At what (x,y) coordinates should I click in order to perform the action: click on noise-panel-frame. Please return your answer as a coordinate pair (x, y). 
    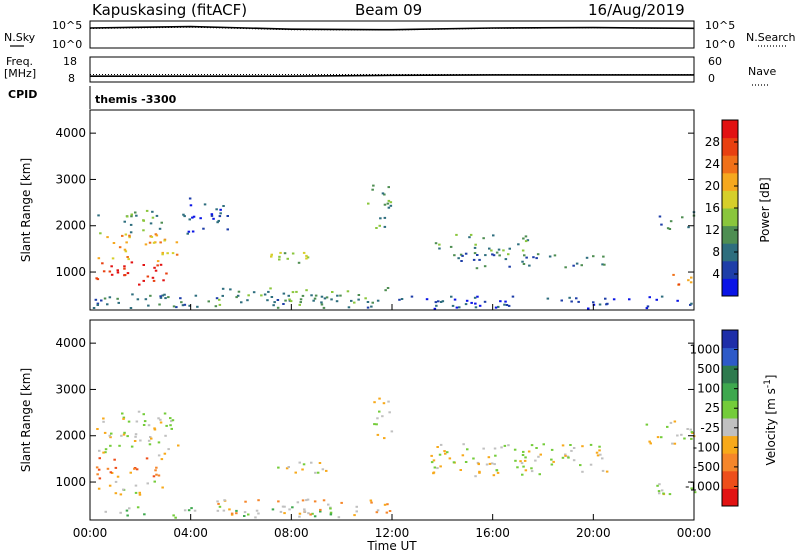
    Looking at the image, I should click on (392, 34).